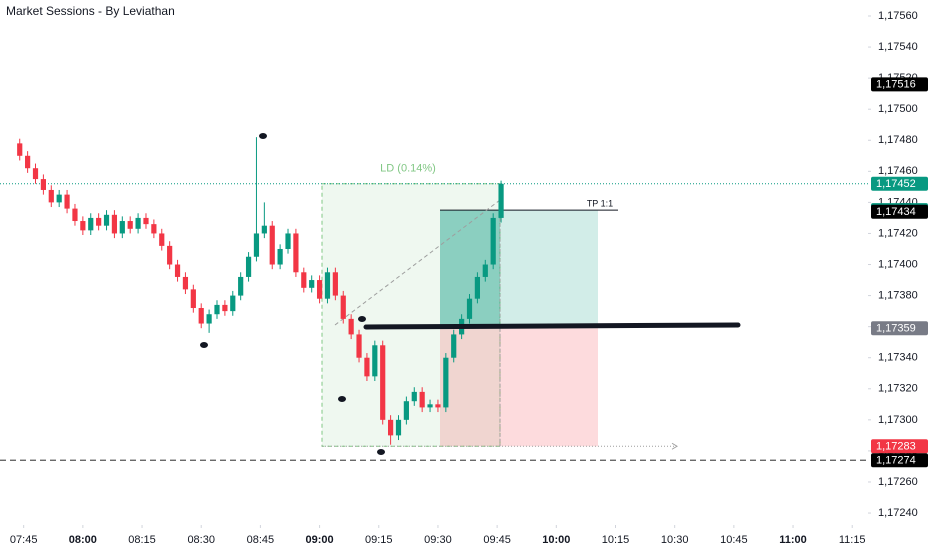 The height and width of the screenshot is (550, 932). Describe the element at coordinates (898, 233) in the screenshot. I see `y-tick-label: 1,17420` at that location.